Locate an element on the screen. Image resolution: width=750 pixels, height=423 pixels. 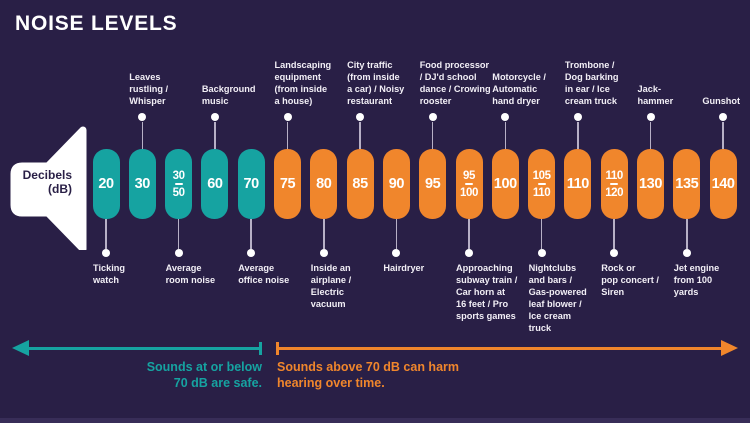
pill-110-db: 110 is located at coordinates (578, 184).